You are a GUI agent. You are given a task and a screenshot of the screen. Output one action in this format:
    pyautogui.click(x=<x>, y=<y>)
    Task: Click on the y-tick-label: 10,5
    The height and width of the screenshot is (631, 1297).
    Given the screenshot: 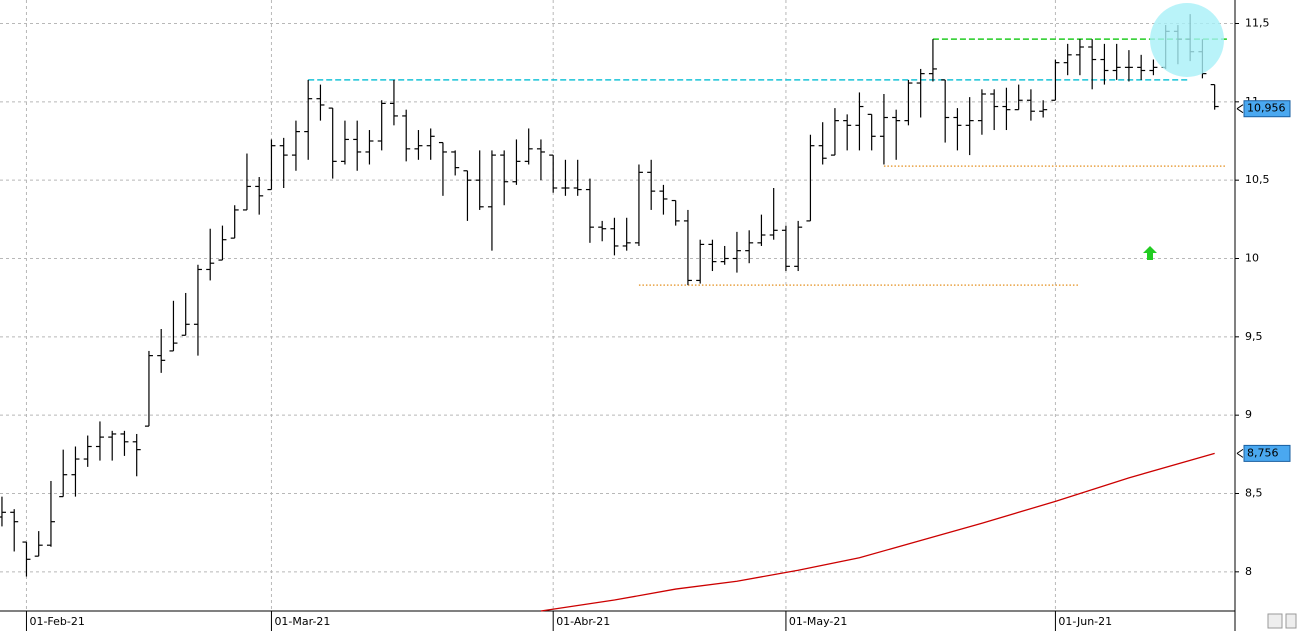 What is the action you would take?
    pyautogui.click(x=1257, y=179)
    